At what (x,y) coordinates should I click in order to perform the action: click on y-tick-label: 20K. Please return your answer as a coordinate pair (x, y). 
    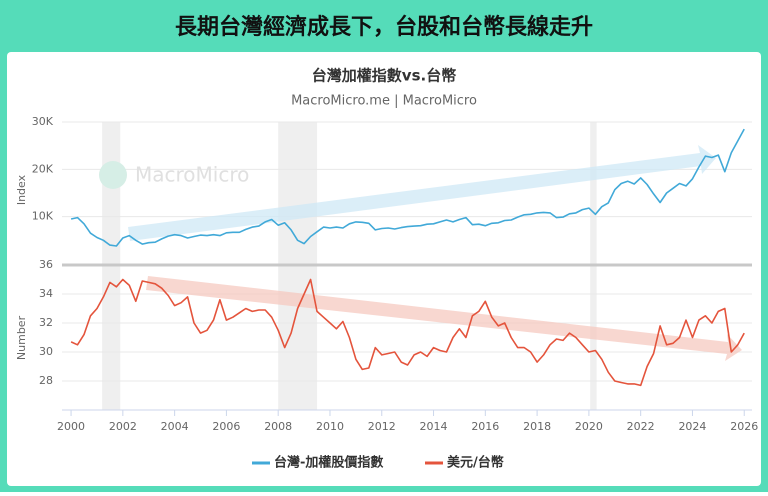
    Looking at the image, I should click on (43, 168).